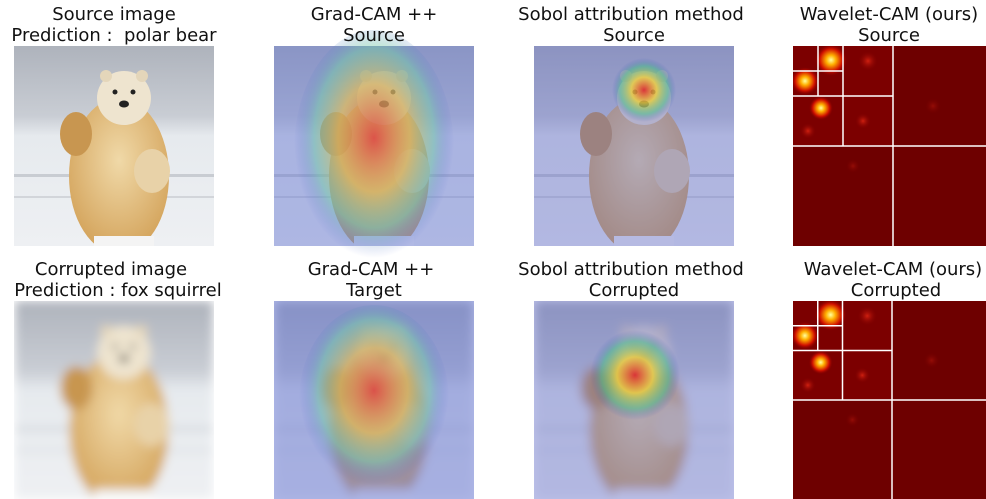 The height and width of the screenshot is (499, 986). I want to click on wavelet-corrupted, so click(889, 400).